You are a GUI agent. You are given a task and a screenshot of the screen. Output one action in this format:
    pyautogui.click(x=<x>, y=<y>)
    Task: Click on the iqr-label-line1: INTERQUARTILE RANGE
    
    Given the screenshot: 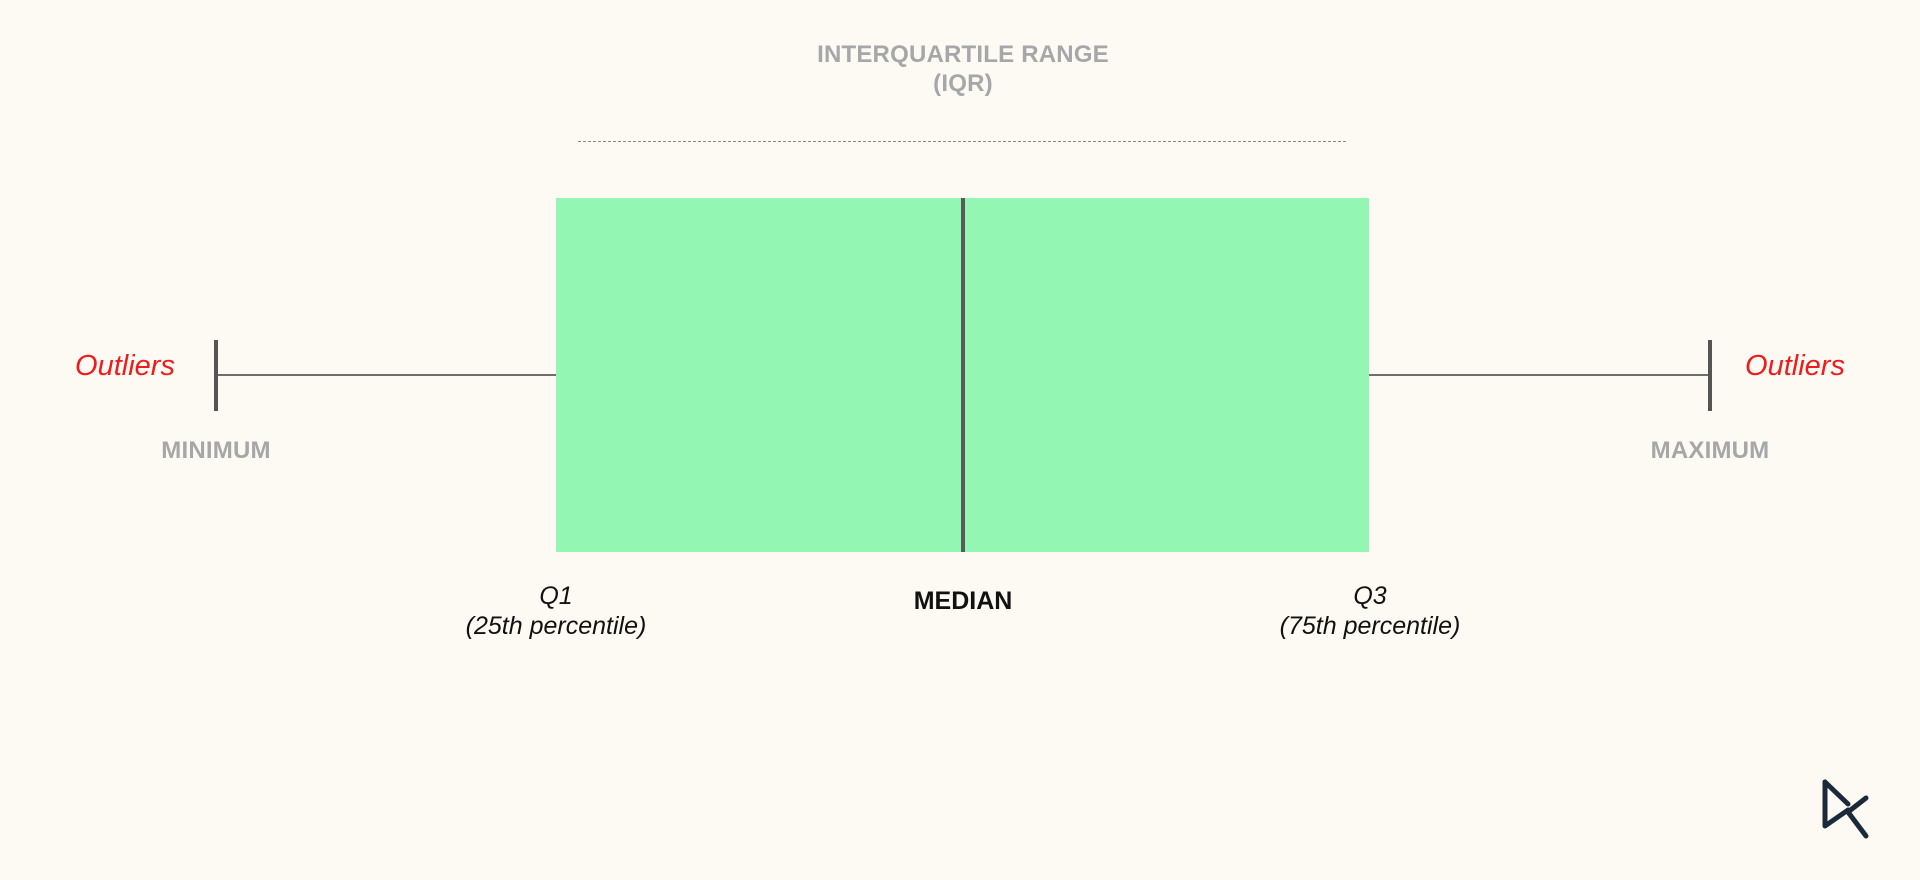 What is the action you would take?
    pyautogui.click(x=963, y=54)
    